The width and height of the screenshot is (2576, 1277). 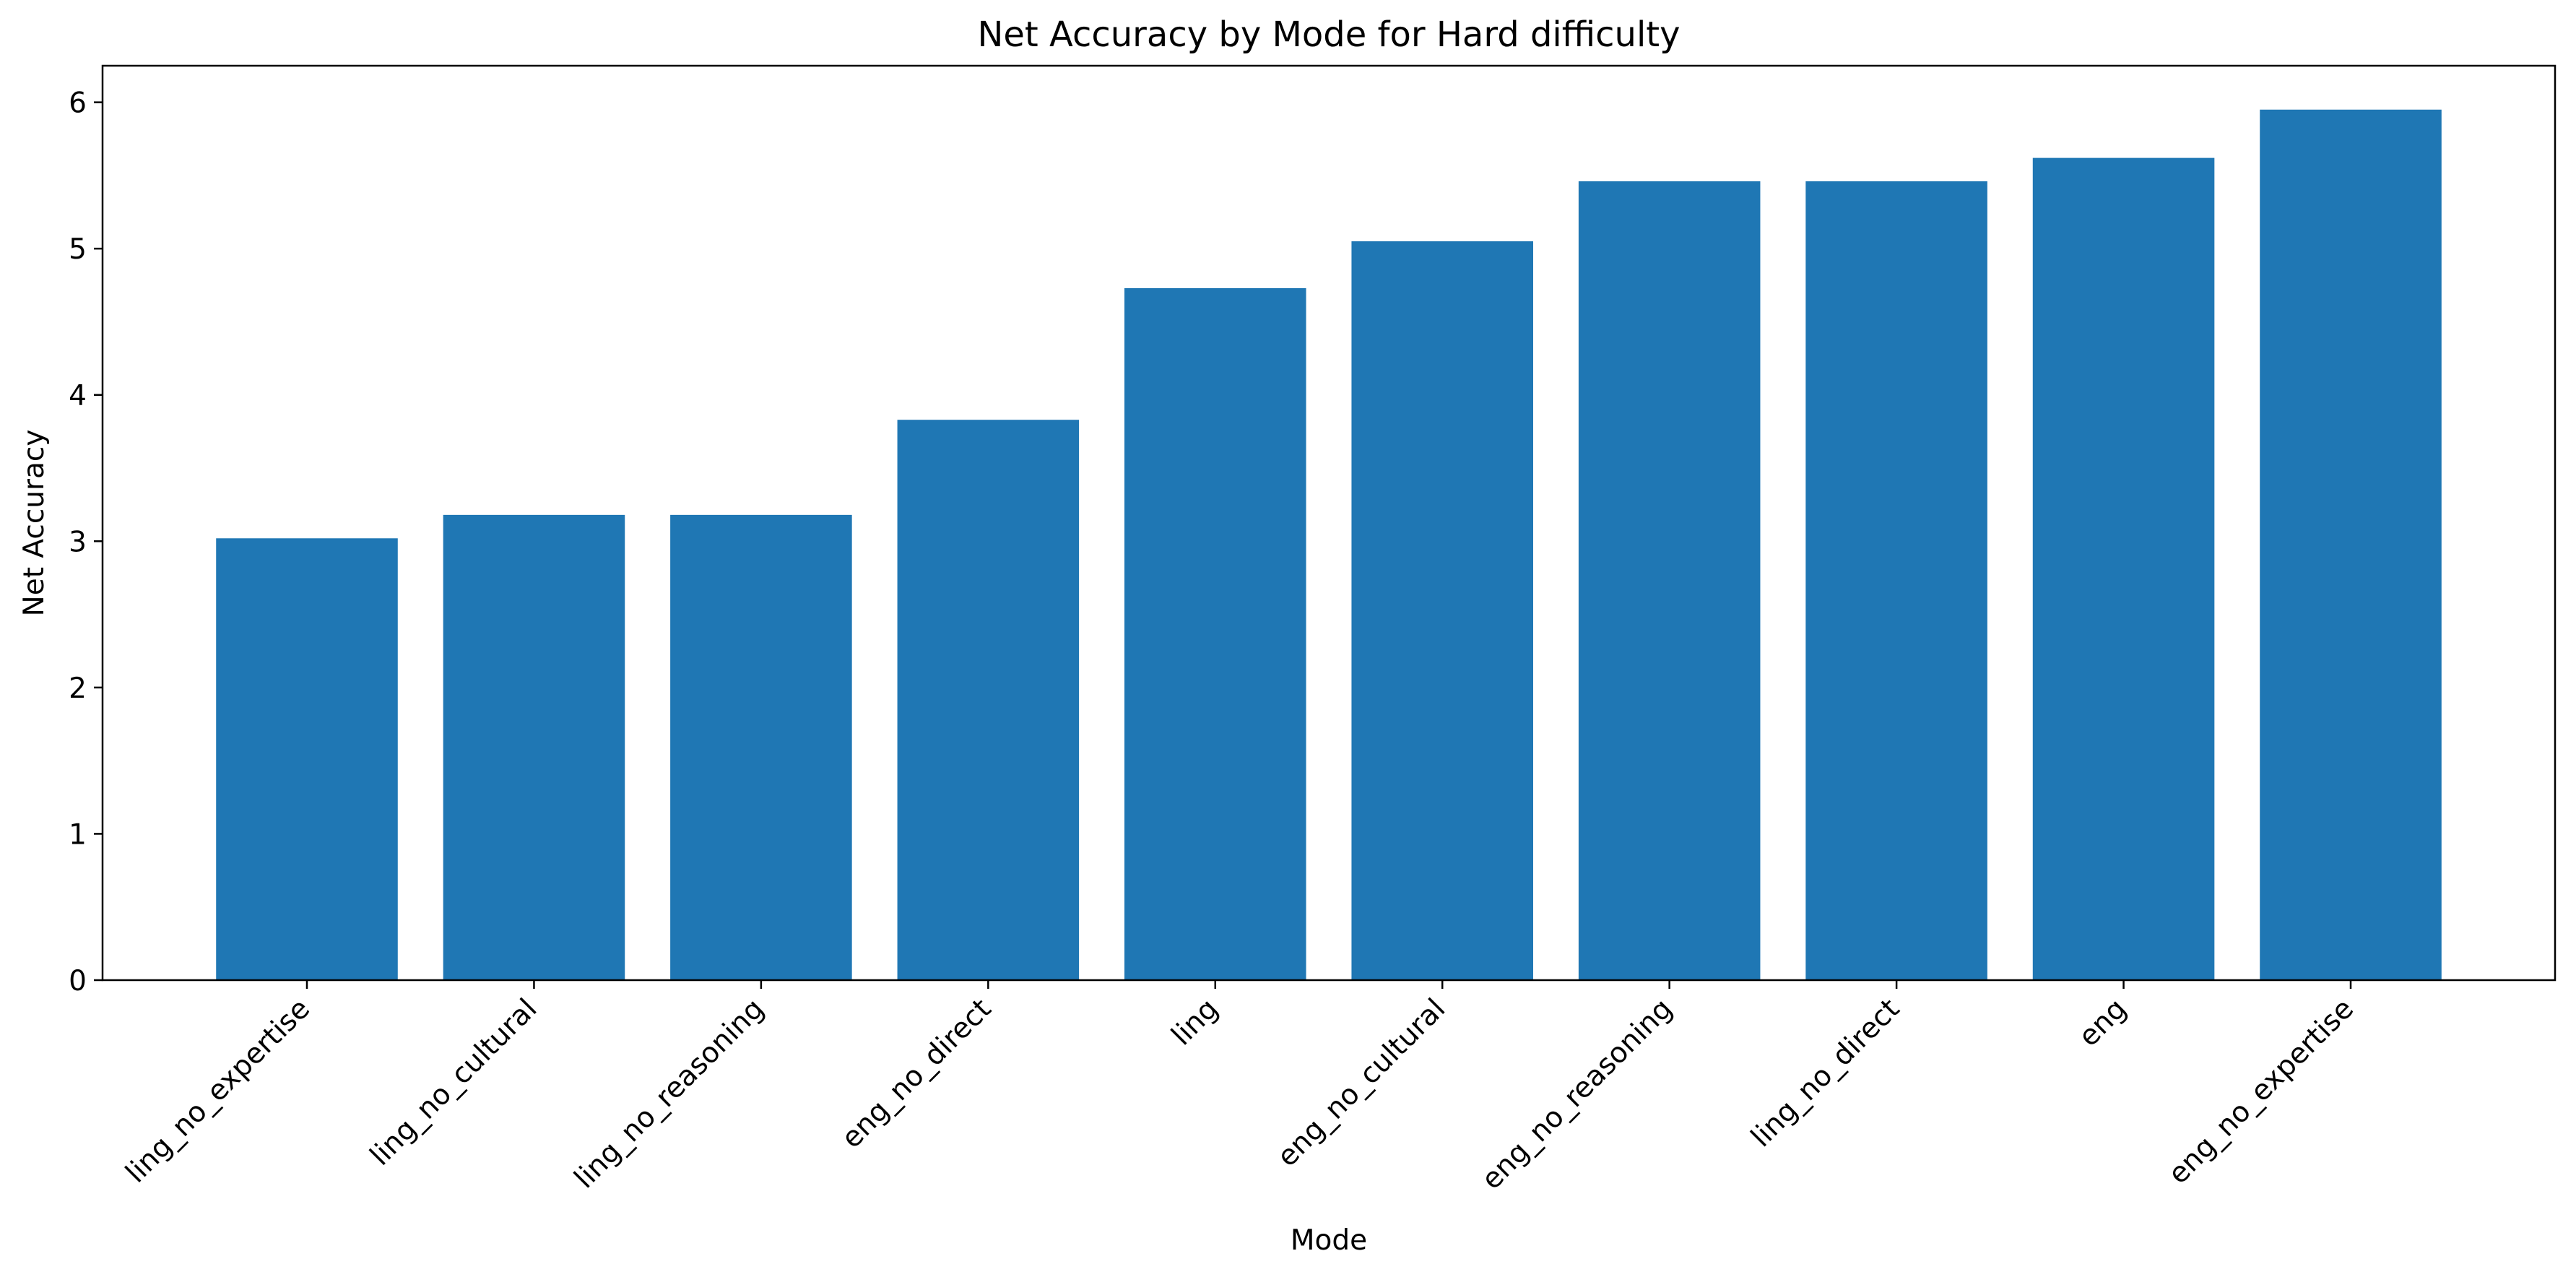 I want to click on x-tick-label-eng_no_expertise: eng_no_expertise, so click(x=2261, y=1091).